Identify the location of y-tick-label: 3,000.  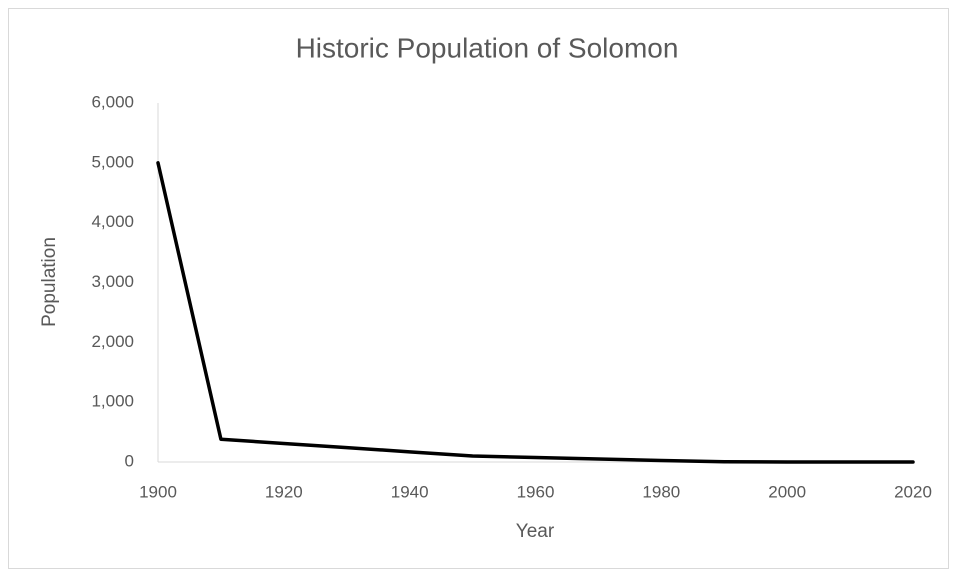
(112, 281).